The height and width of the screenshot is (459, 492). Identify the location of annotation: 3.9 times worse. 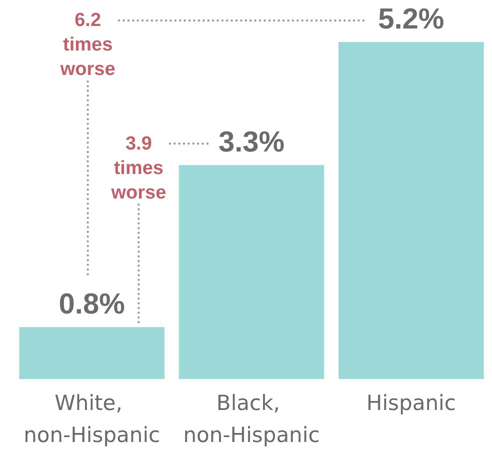
(138, 168).